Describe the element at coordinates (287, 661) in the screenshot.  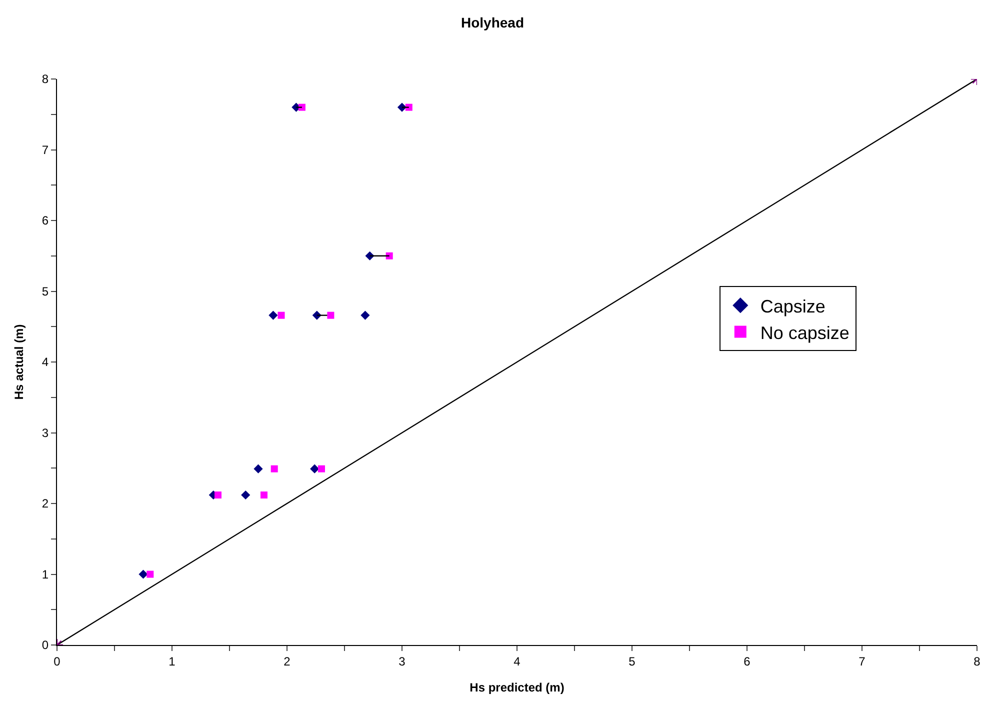
I see `x-tick-label: 2` at that location.